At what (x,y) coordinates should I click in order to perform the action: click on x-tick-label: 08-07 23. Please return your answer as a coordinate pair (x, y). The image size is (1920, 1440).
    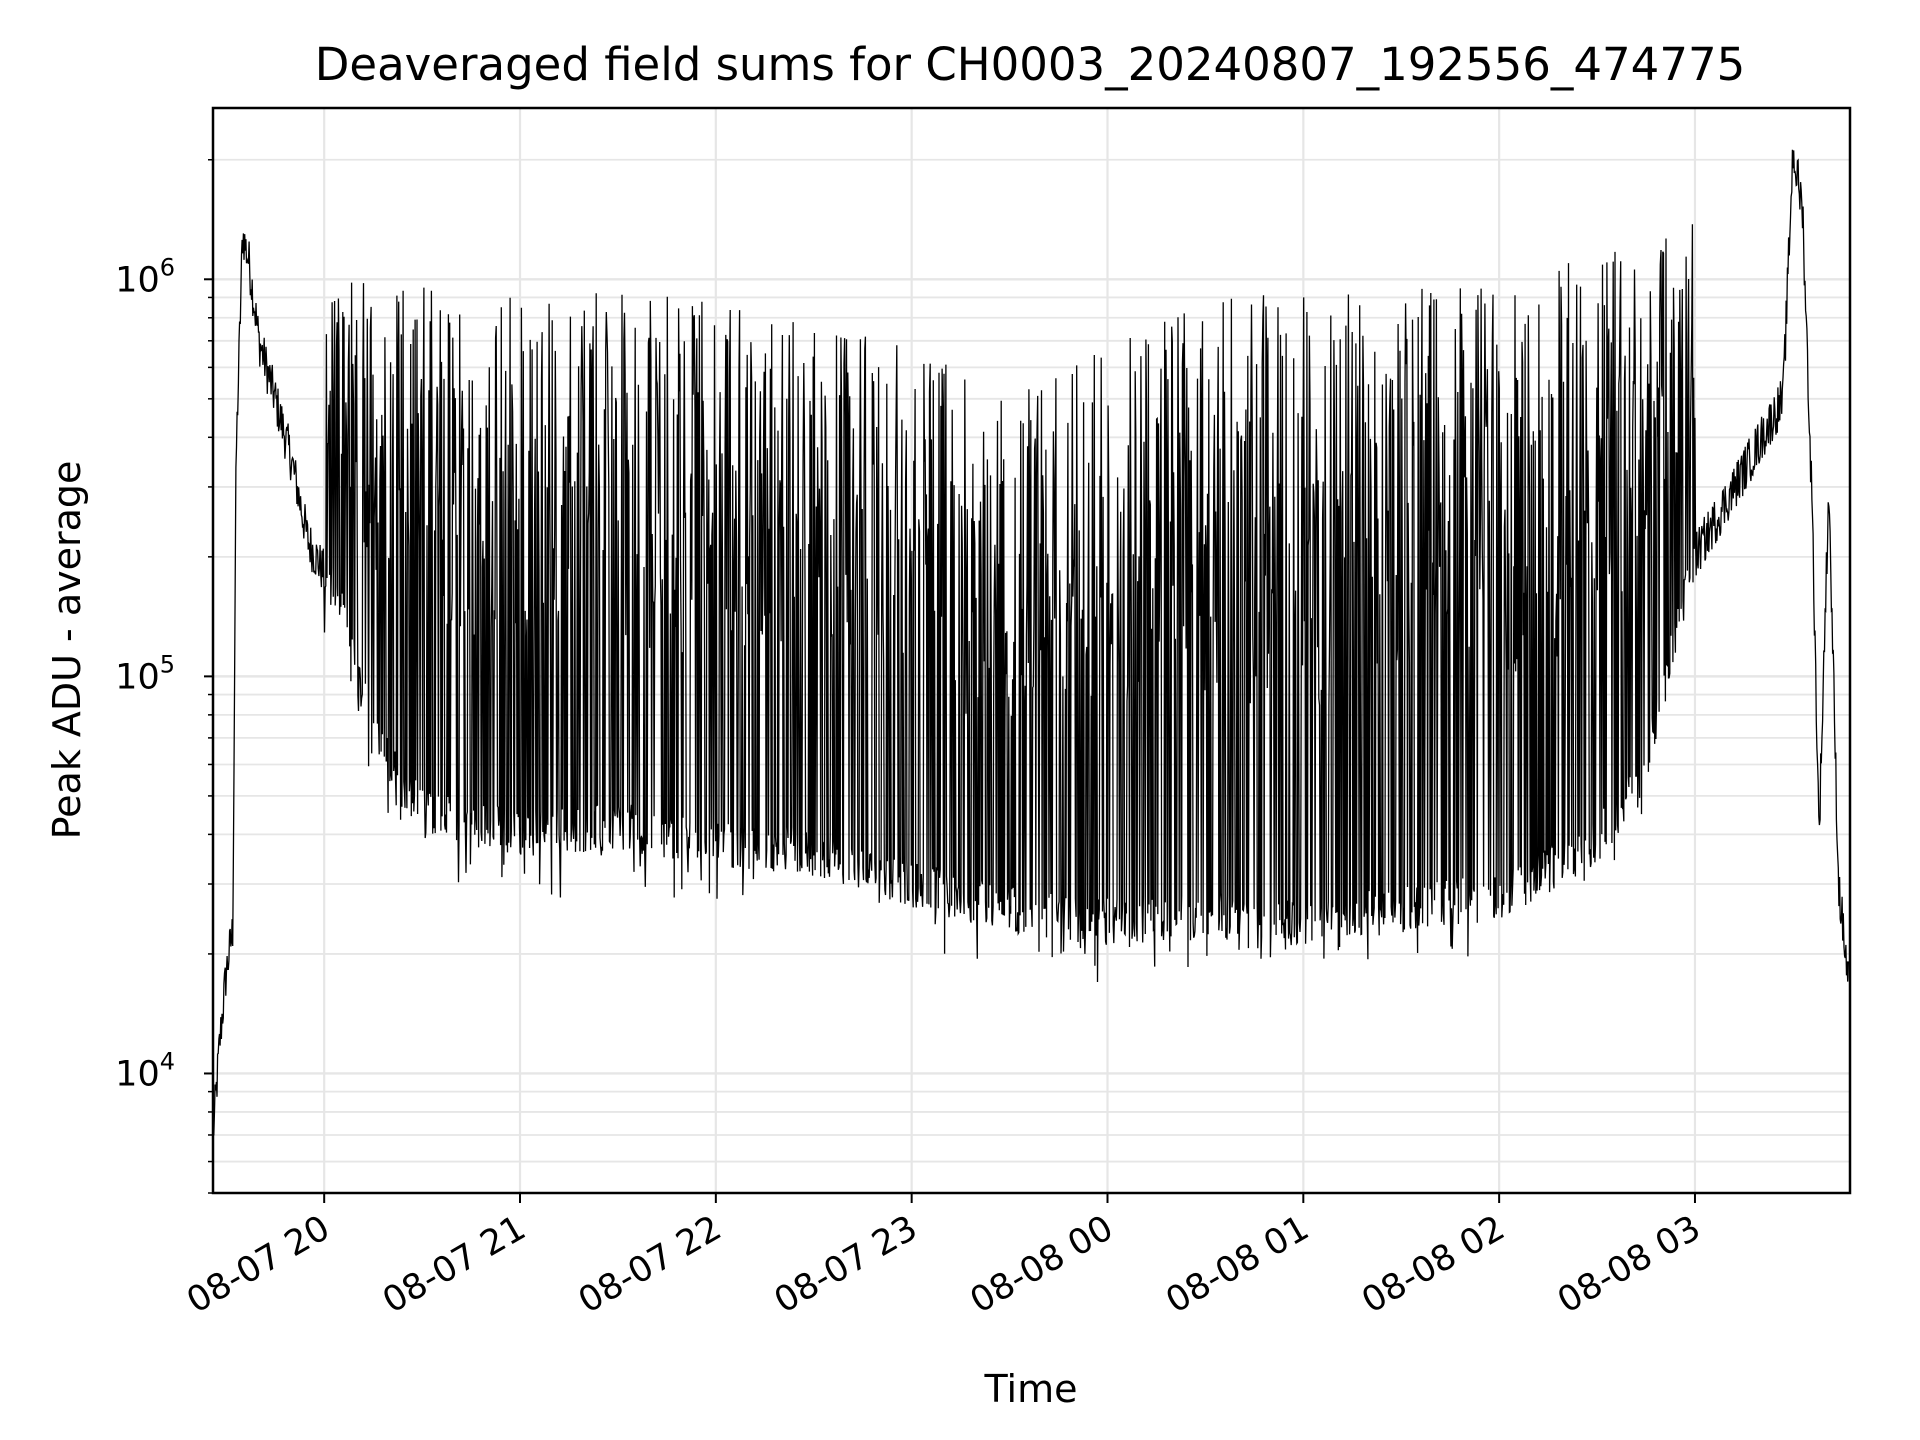
    Looking at the image, I should click on (846, 1264).